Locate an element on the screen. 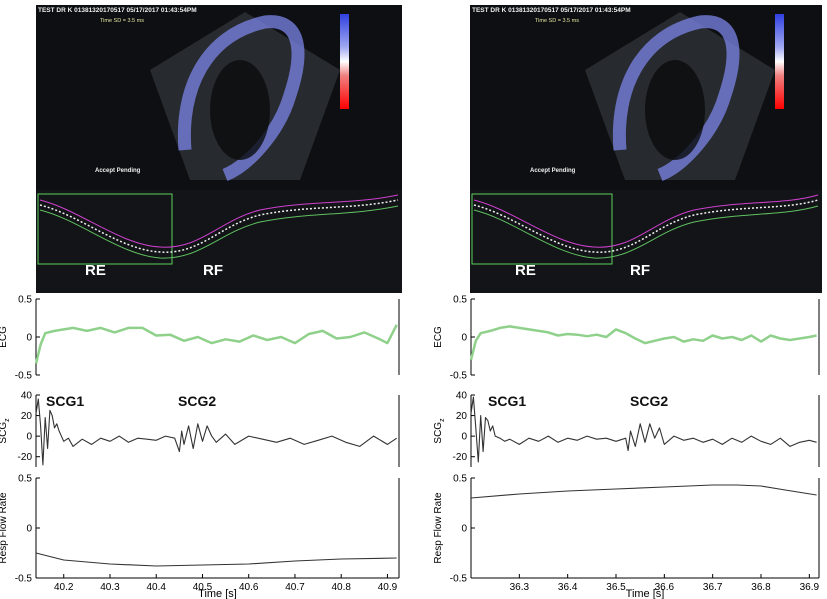 The image size is (827, 599). x-tick-label: 40.6 is located at coordinates (249, 587).